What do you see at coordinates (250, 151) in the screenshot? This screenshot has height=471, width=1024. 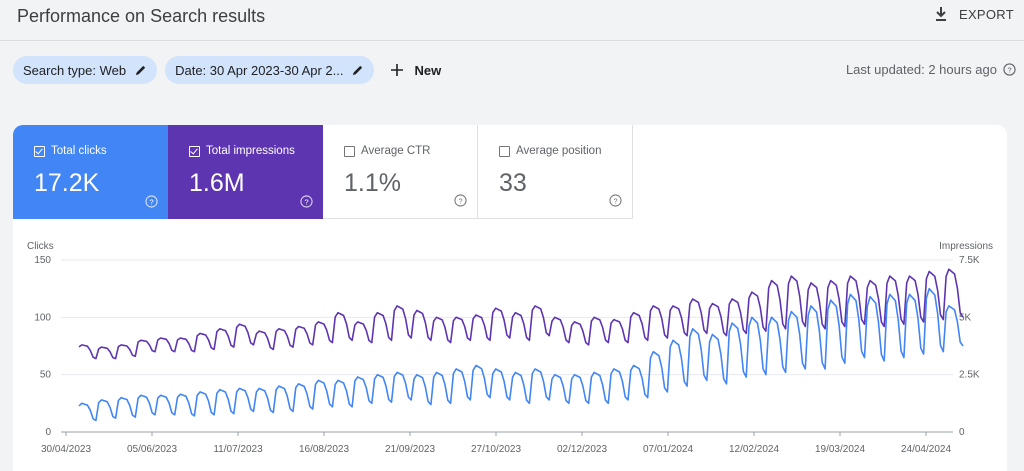 I see `total-impressions-label: Total impressions` at bounding box center [250, 151].